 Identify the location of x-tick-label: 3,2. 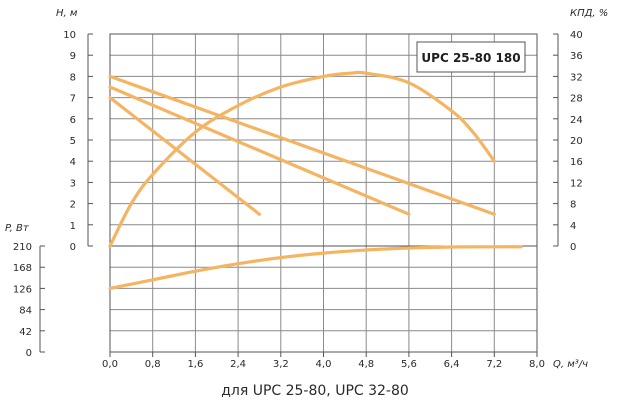
(281, 364).